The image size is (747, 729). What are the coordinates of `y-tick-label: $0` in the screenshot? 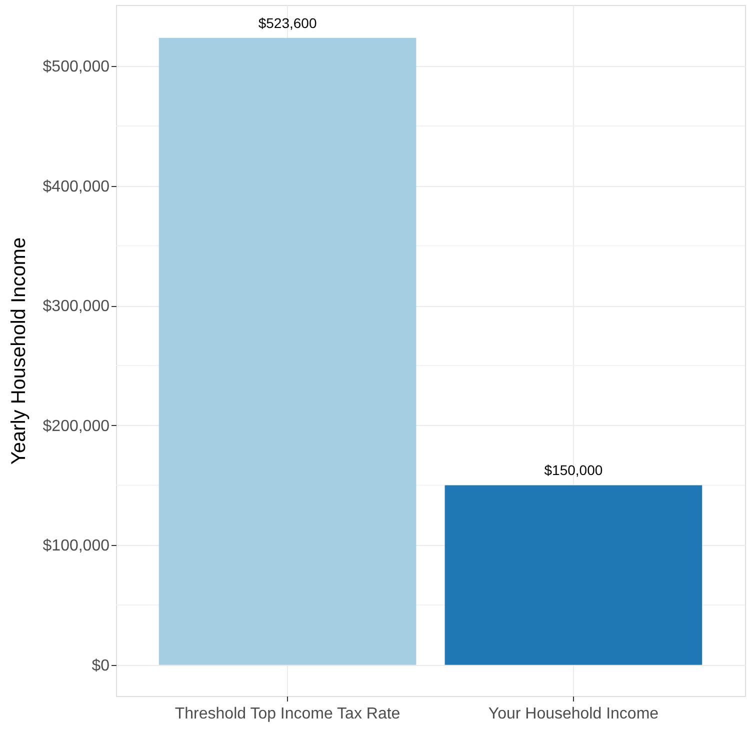 It's located at (101, 665).